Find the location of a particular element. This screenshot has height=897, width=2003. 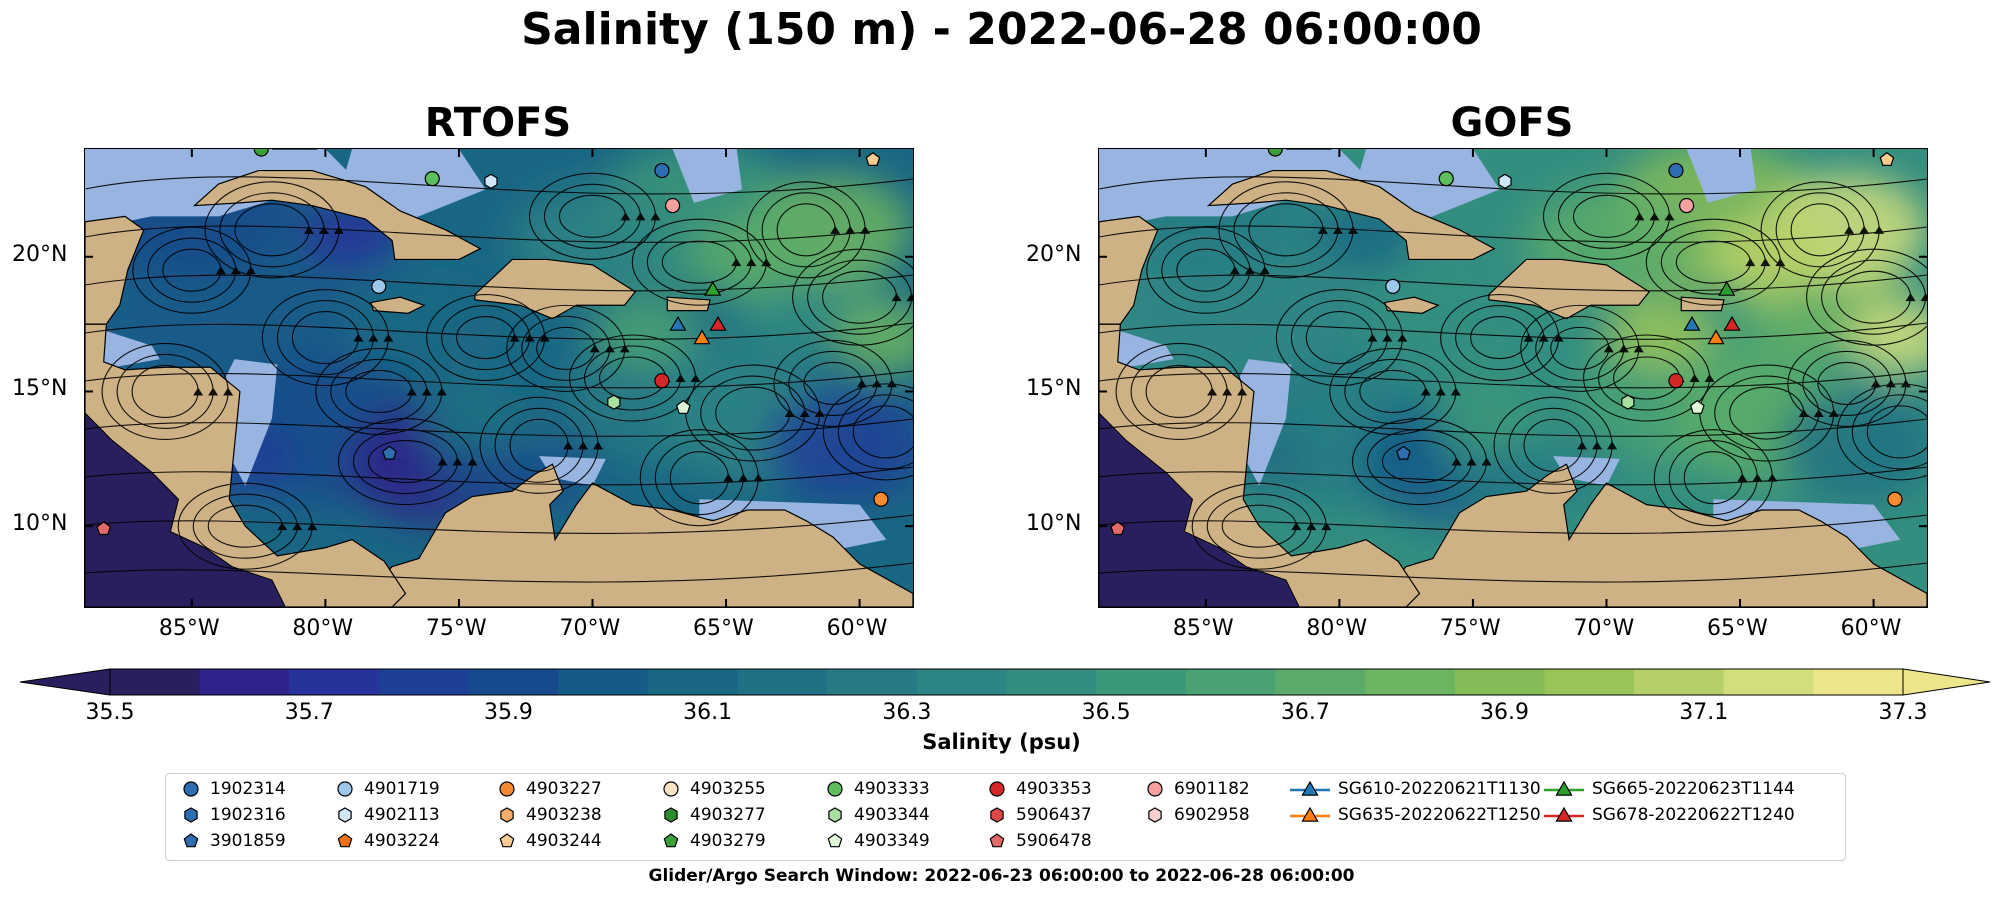

legend-label: SG665-20220623T1144 is located at coordinates (1693, 789).